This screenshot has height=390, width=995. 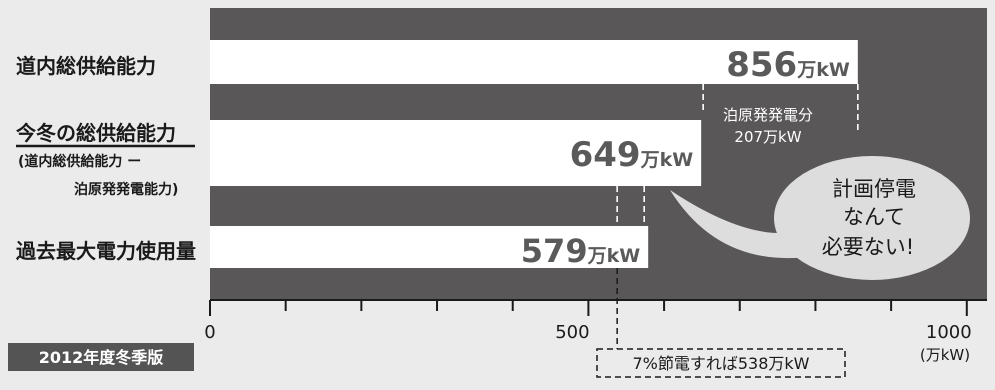 What do you see at coordinates (580, 251) in the screenshot?
I see `value-label: 579万kW` at bounding box center [580, 251].